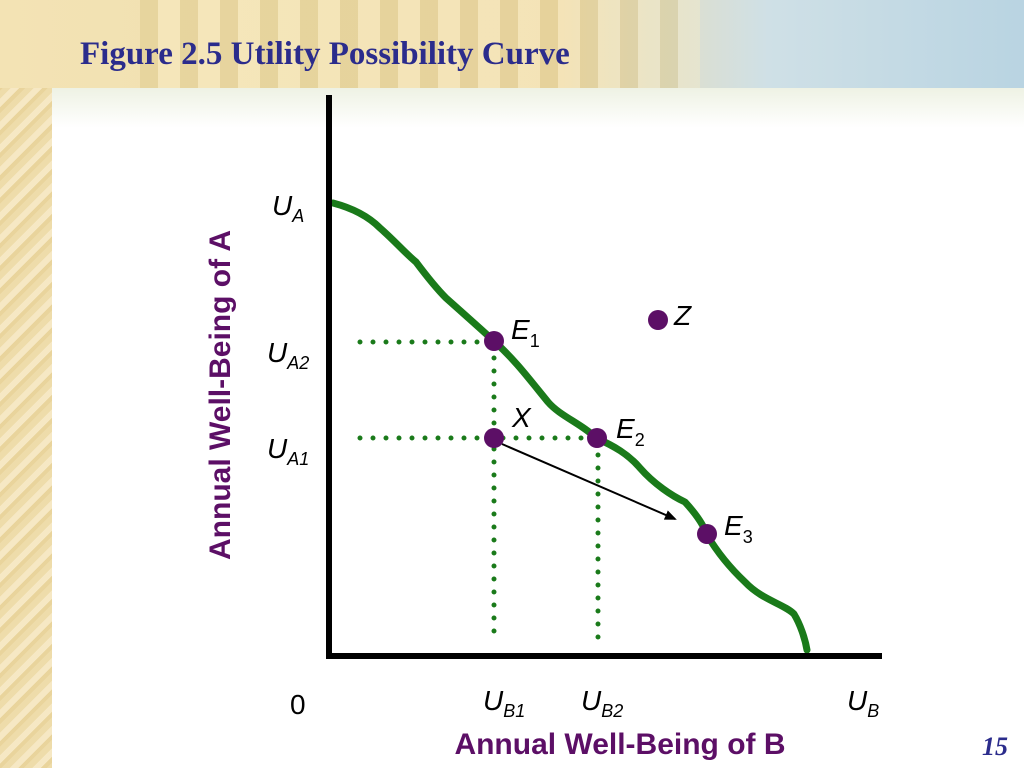 This screenshot has width=1024, height=768. What do you see at coordinates (589, 481) in the screenshot?
I see `movement-arrow` at bounding box center [589, 481].